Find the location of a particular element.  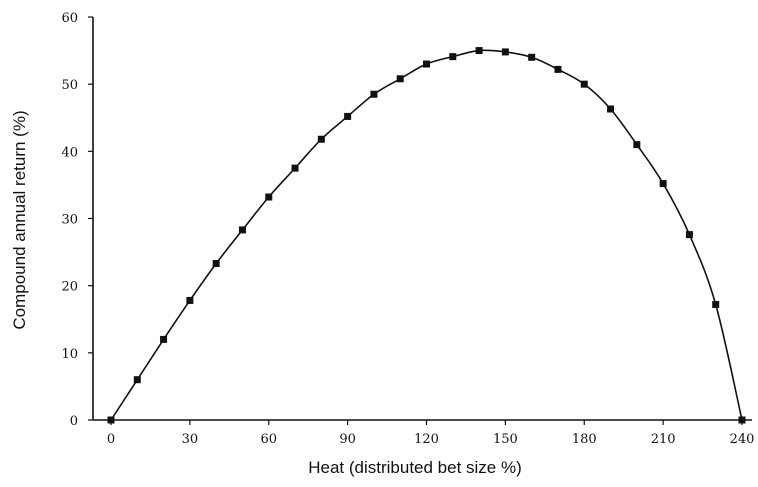

y-tick-label: 60 is located at coordinates (69, 18).